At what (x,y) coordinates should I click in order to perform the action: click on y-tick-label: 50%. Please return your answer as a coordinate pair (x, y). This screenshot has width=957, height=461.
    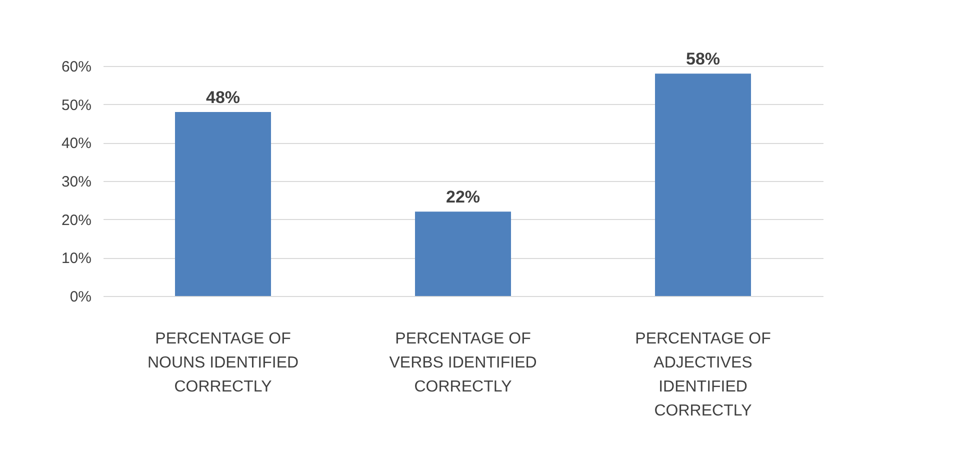
    Looking at the image, I should click on (76, 105).